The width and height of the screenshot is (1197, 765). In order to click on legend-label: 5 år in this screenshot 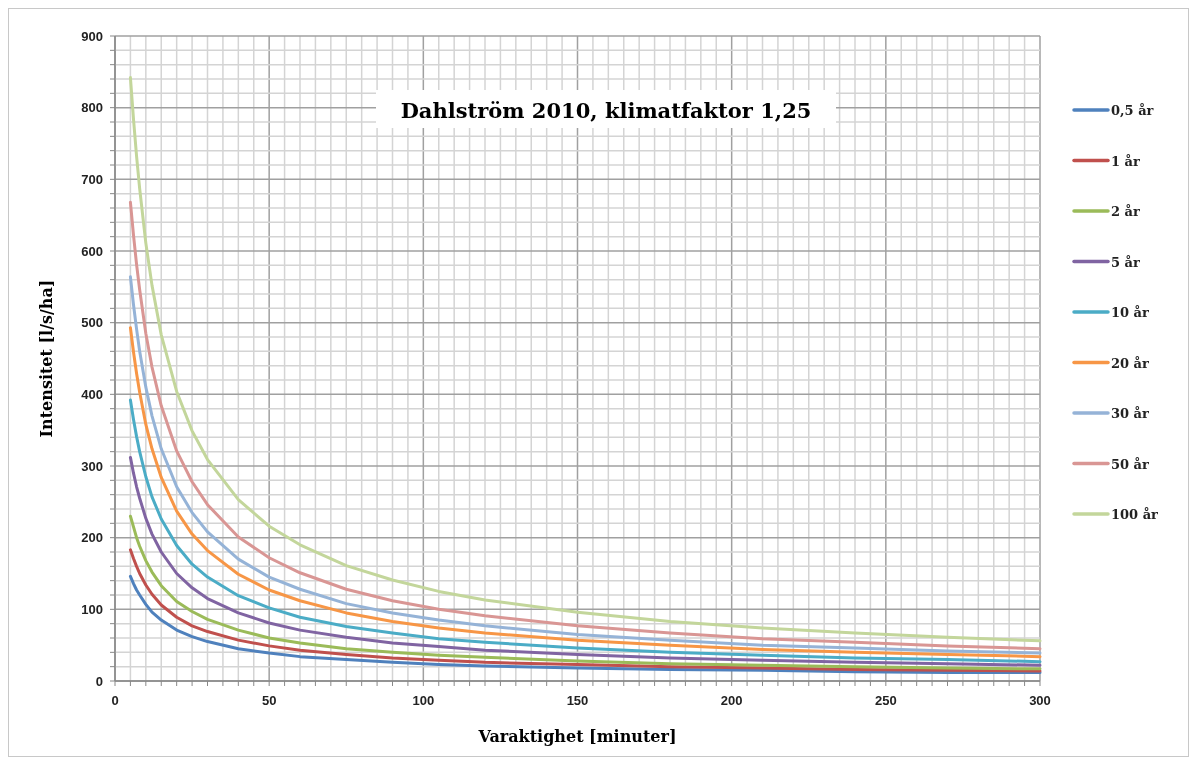, I will do `click(1125, 262)`.